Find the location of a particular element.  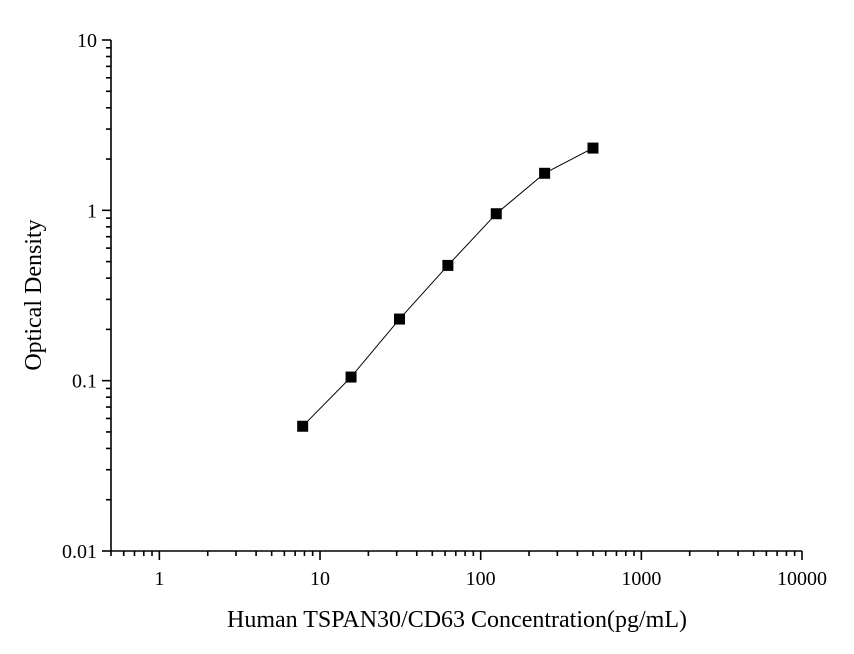

series-line is located at coordinates (448, 287).